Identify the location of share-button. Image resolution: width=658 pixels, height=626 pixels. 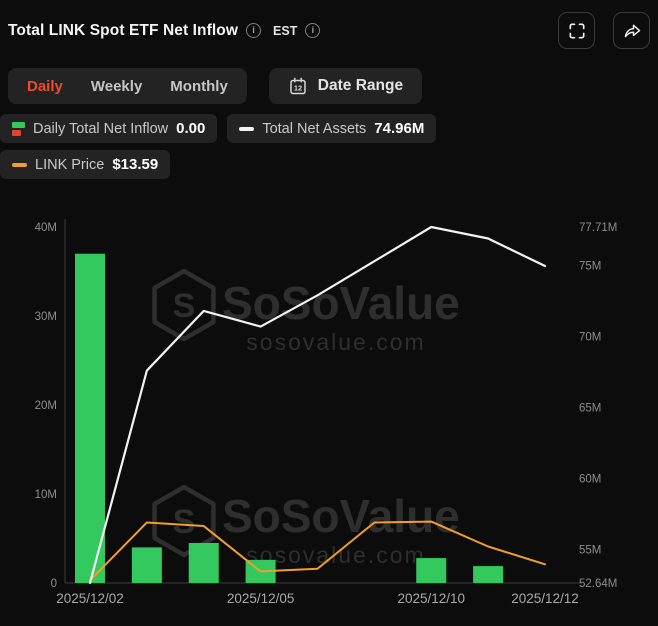
(631, 30).